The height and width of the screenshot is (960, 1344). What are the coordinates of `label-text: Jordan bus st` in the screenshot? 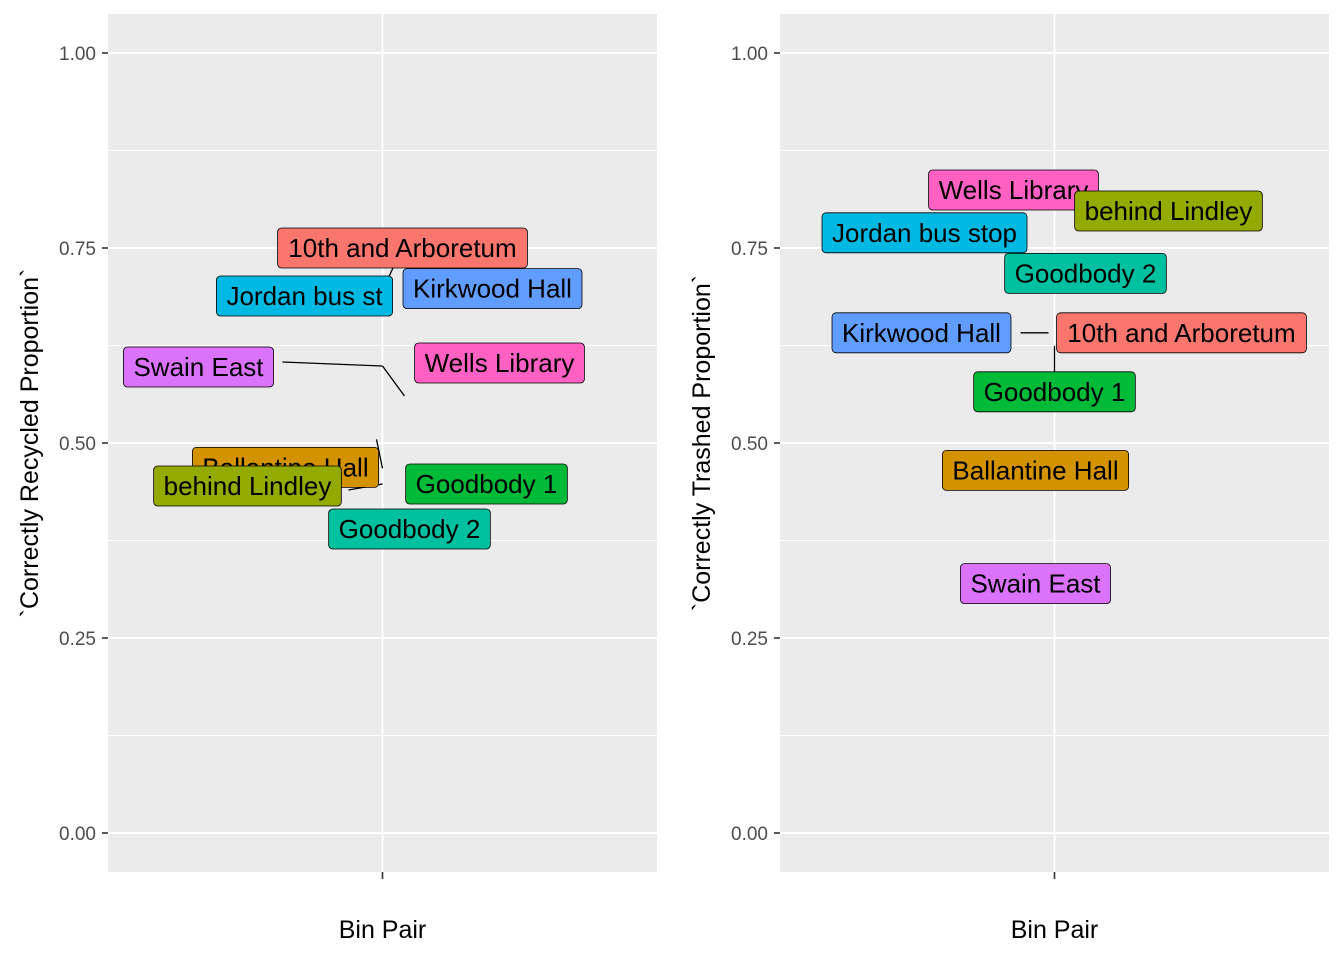 It's located at (304, 296).